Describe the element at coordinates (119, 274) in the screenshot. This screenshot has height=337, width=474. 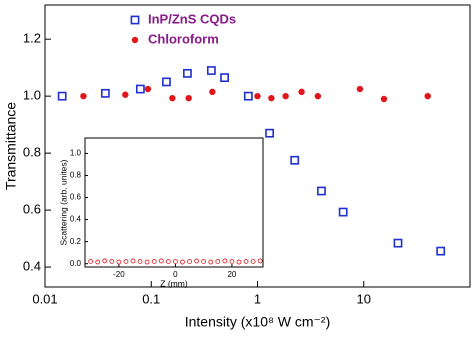
I see `x-tick-label: -20` at that location.